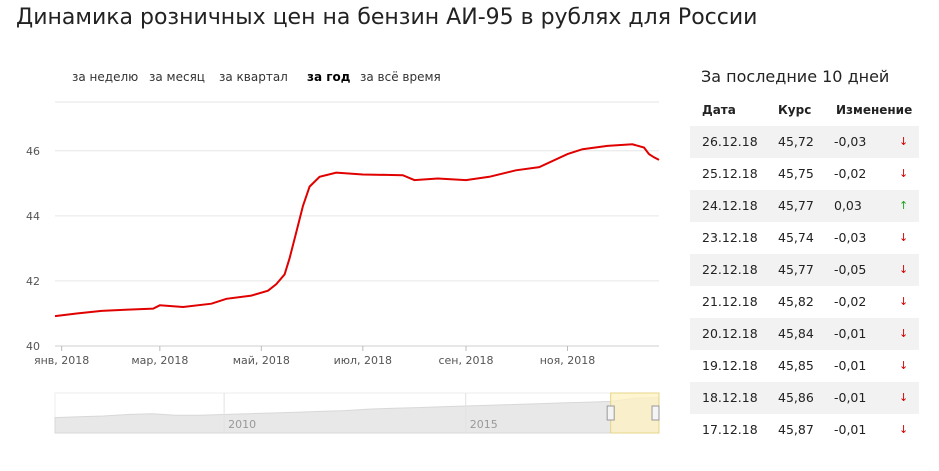  I want to click on arrow-up-icon: ↑, so click(904, 205).